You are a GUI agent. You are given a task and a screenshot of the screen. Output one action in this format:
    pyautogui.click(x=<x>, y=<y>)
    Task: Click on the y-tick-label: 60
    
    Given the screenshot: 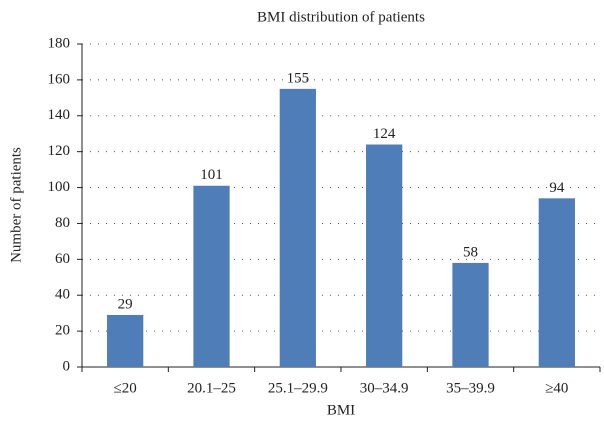 What is the action you would take?
    pyautogui.click(x=62, y=259)
    